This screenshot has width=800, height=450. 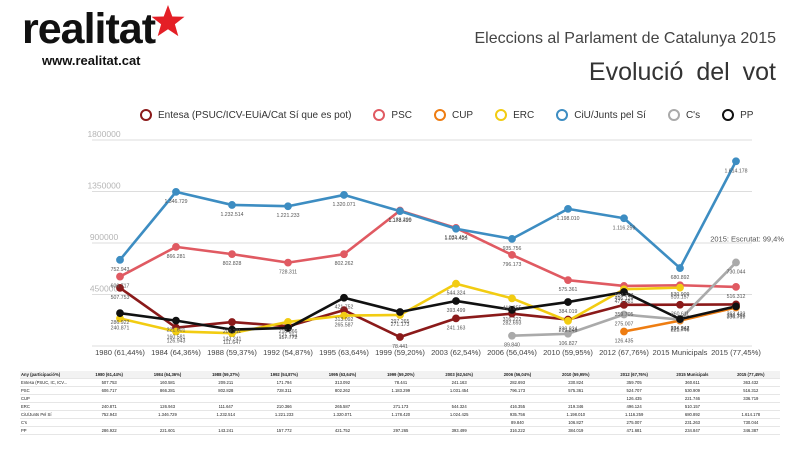 I want to click on data-label: 752.943, so click(x=120, y=270).